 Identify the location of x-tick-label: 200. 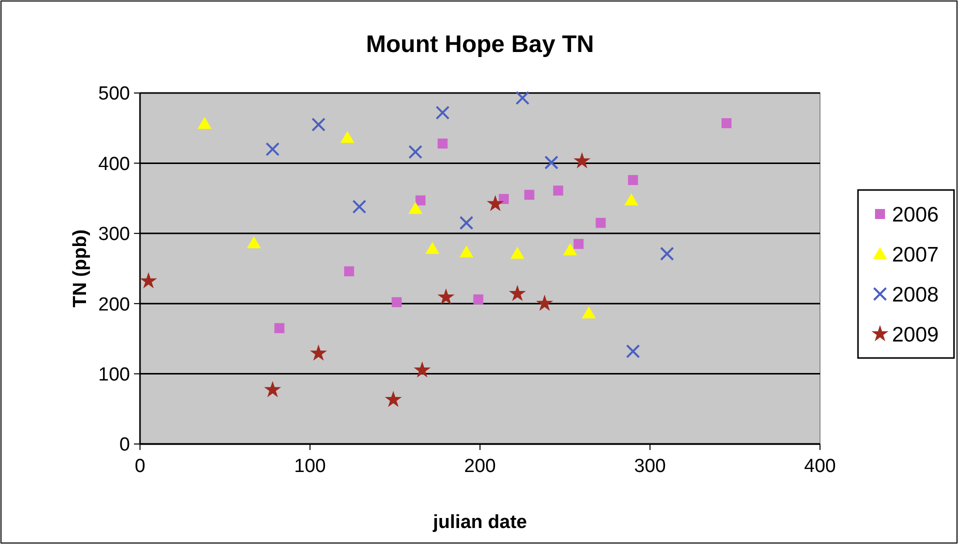
(480, 466).